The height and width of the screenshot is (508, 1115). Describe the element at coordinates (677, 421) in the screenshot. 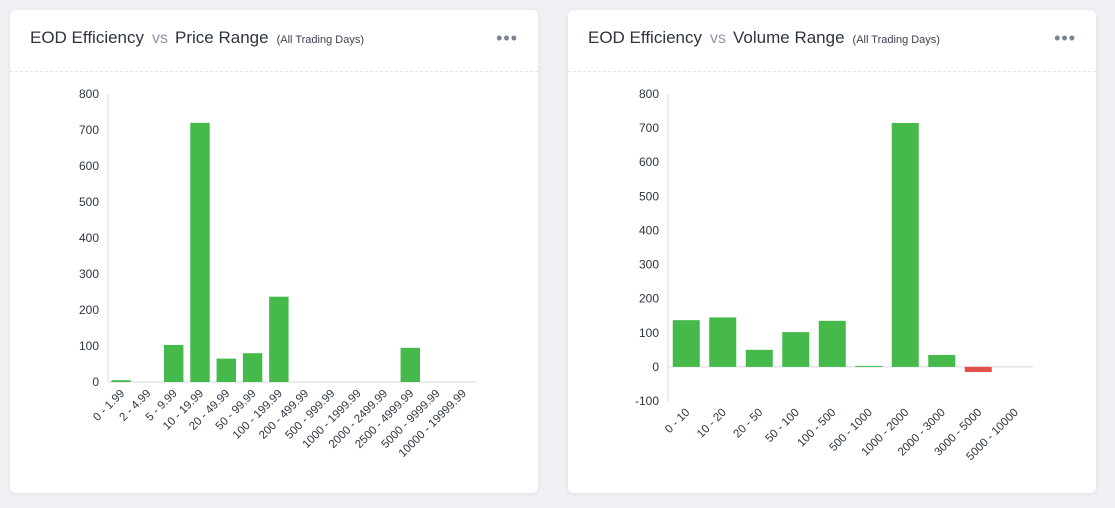

I see `x-tick-label: 0 - 10` at that location.